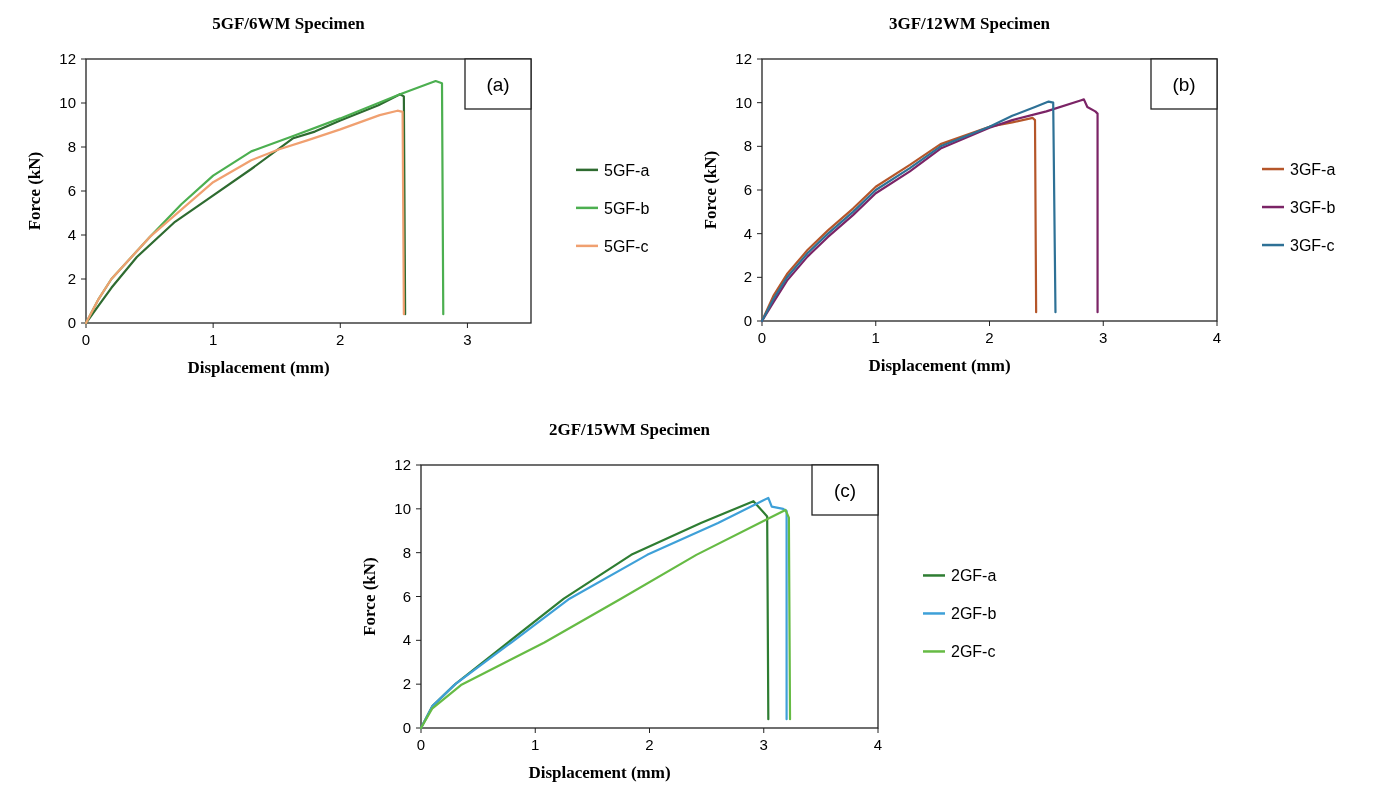 Image resolution: width=1377 pixels, height=804 pixels. Describe the element at coordinates (1313, 170) in the screenshot. I see `legend-label: 3GF-a` at that location.